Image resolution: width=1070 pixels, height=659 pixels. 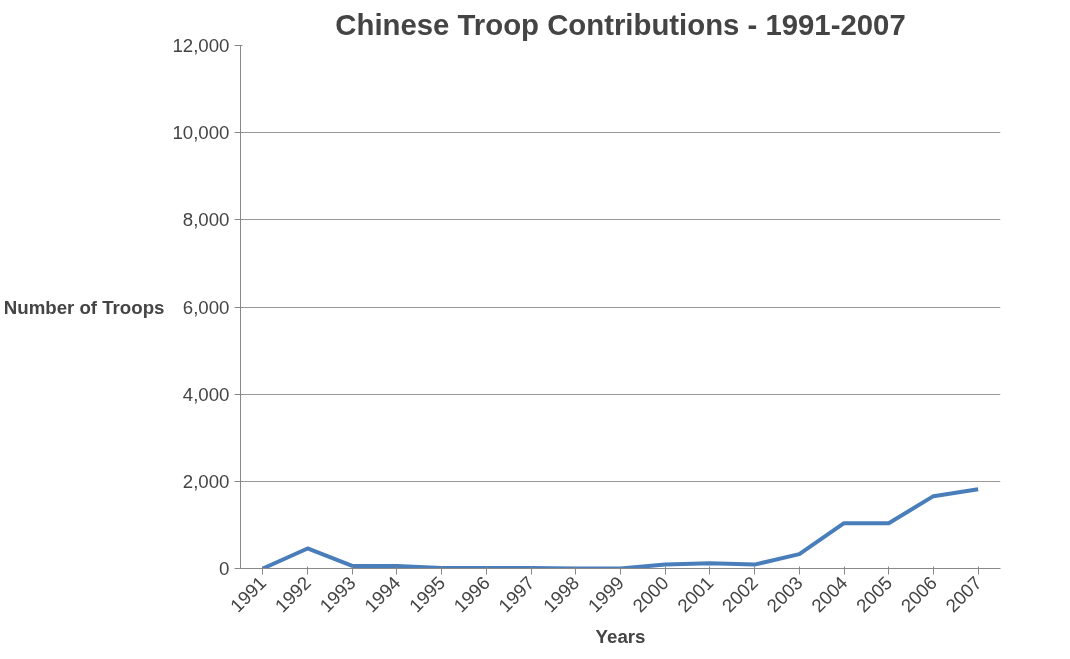 What do you see at coordinates (206, 481) in the screenshot?
I see `y-tick-label: 2,000` at bounding box center [206, 481].